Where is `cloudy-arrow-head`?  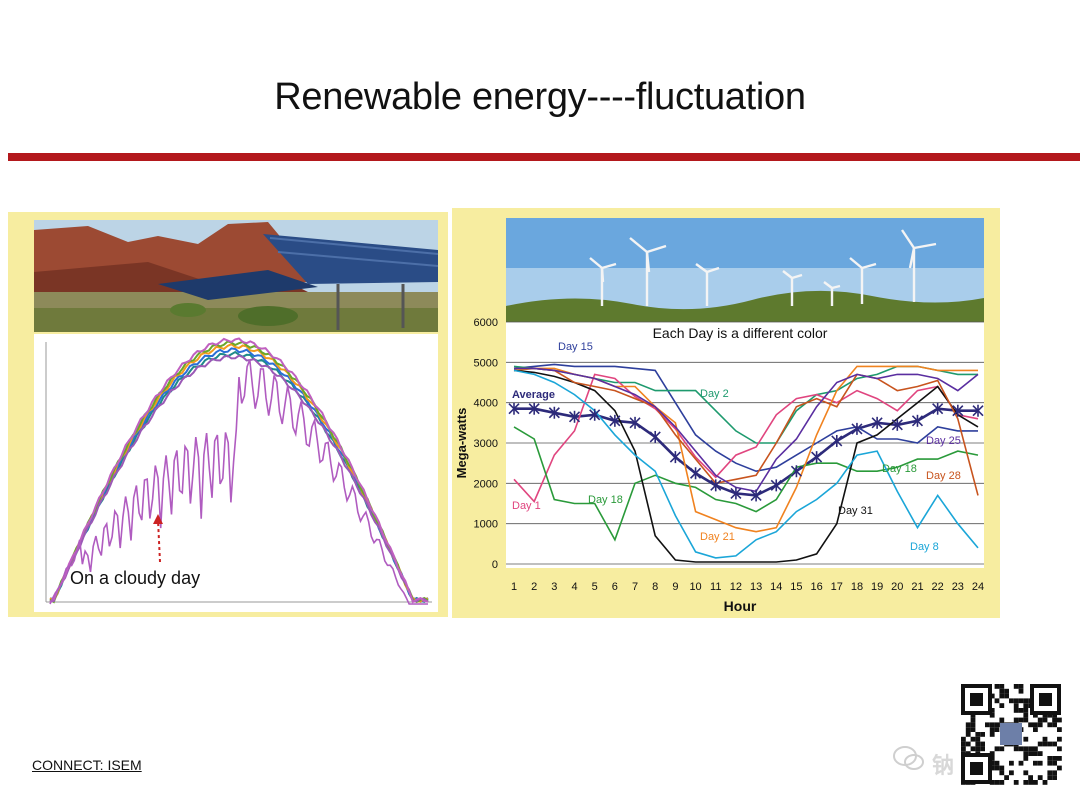 cloudy-arrow-head is located at coordinates (158, 519).